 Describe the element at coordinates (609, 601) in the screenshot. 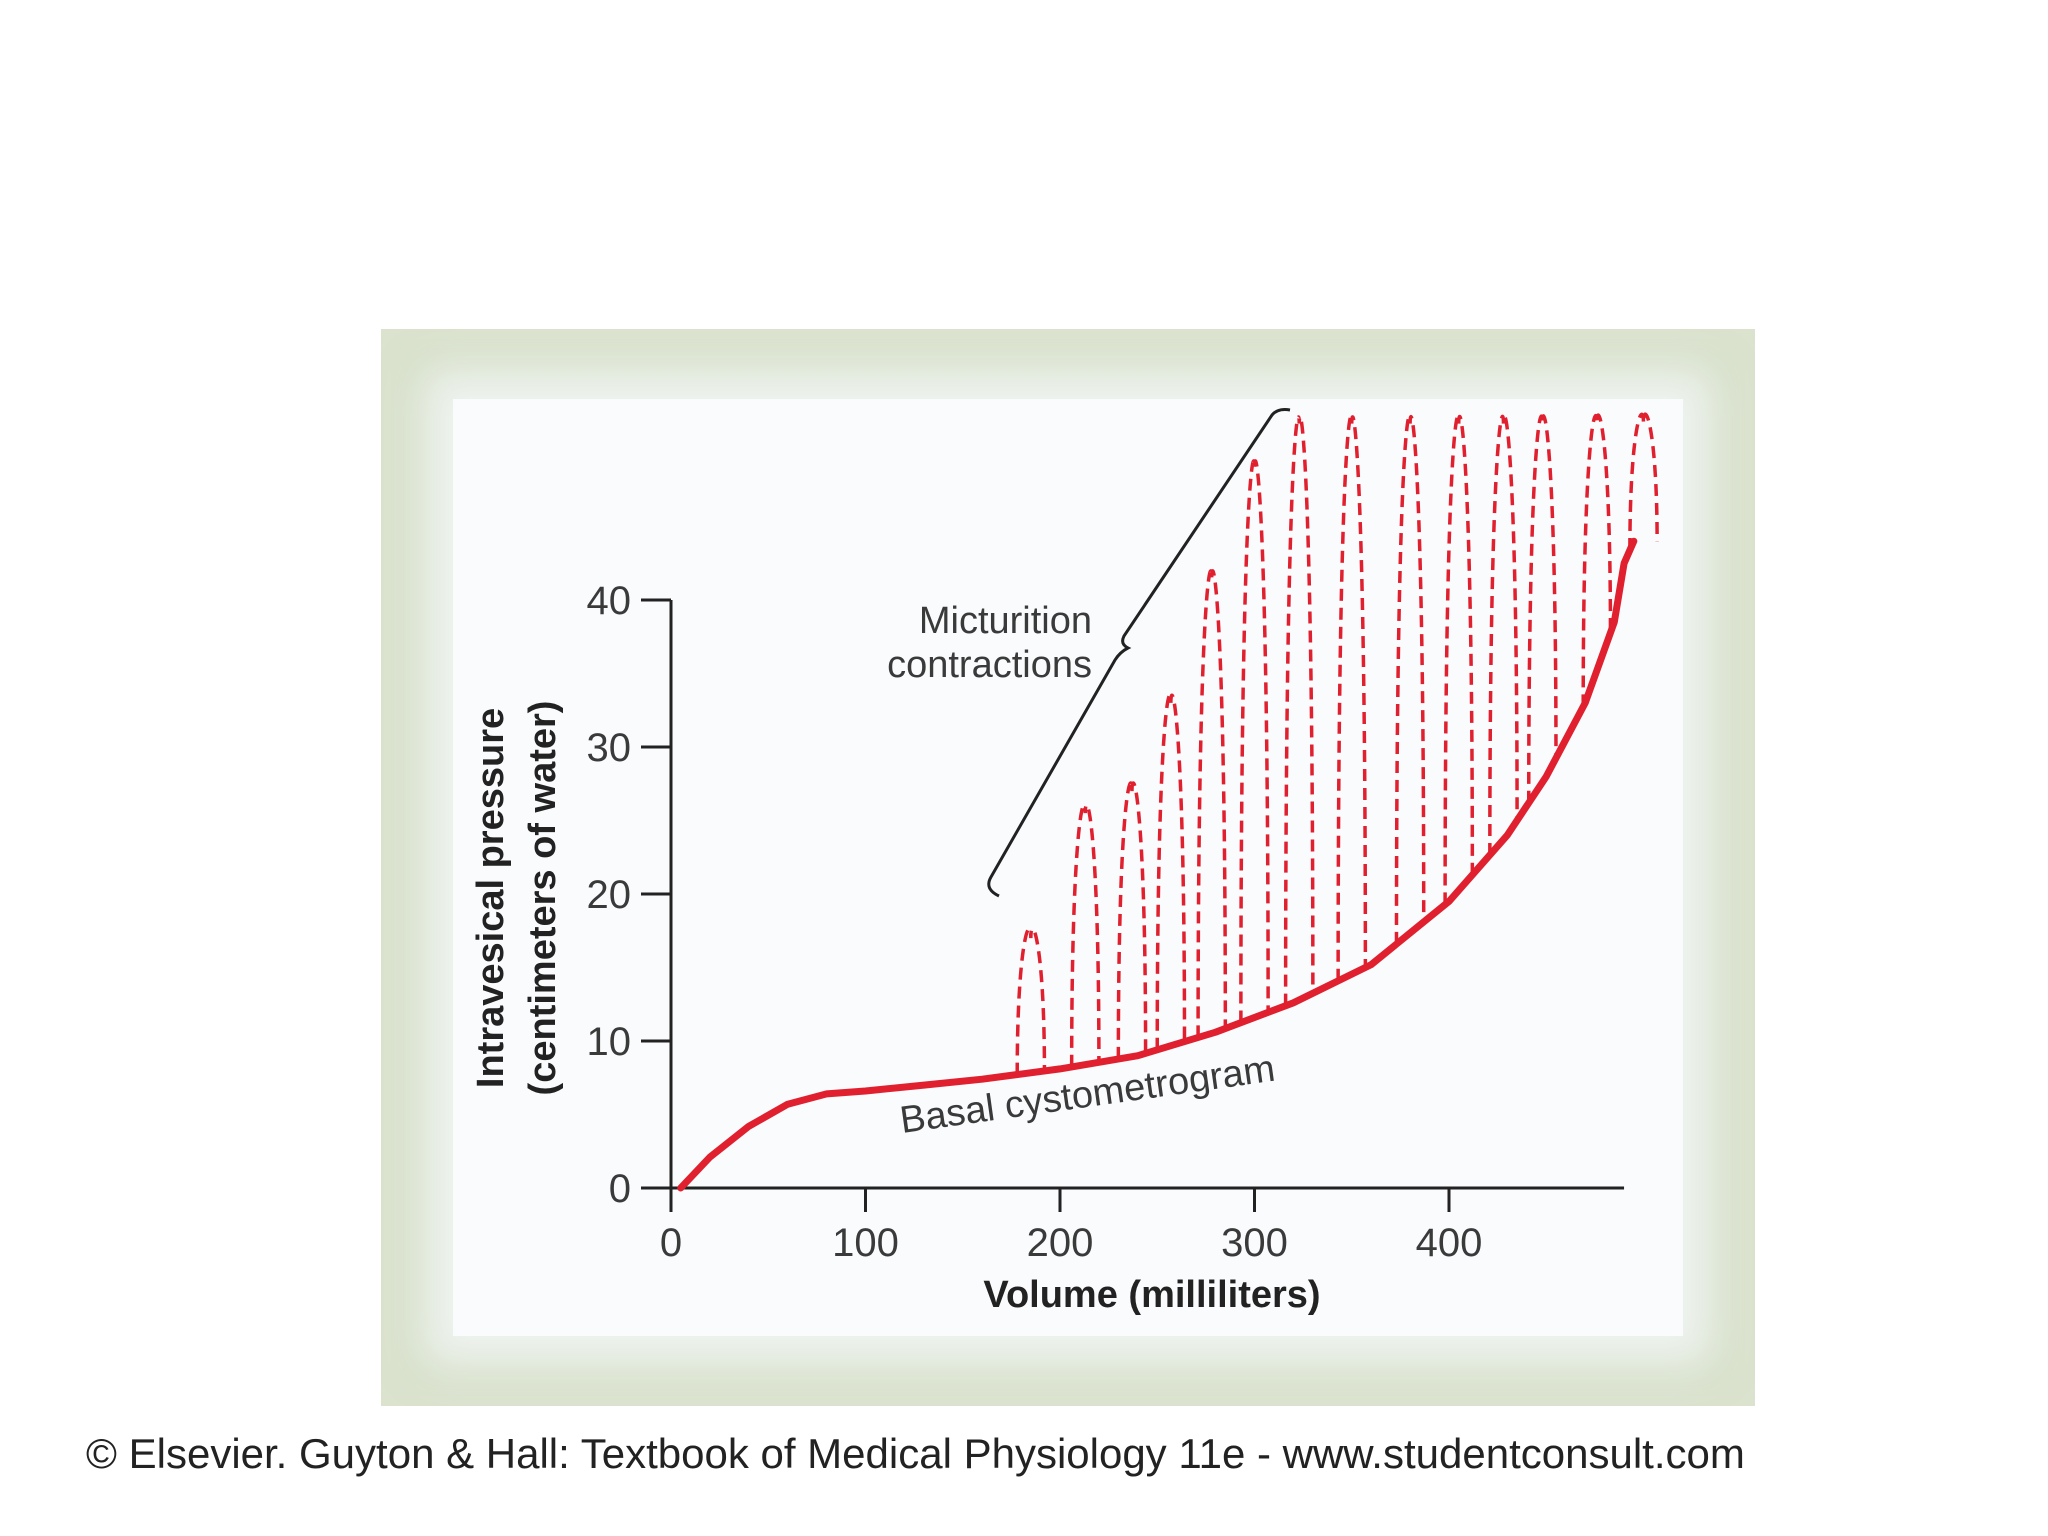

I see `y-tick-label: 40` at that location.